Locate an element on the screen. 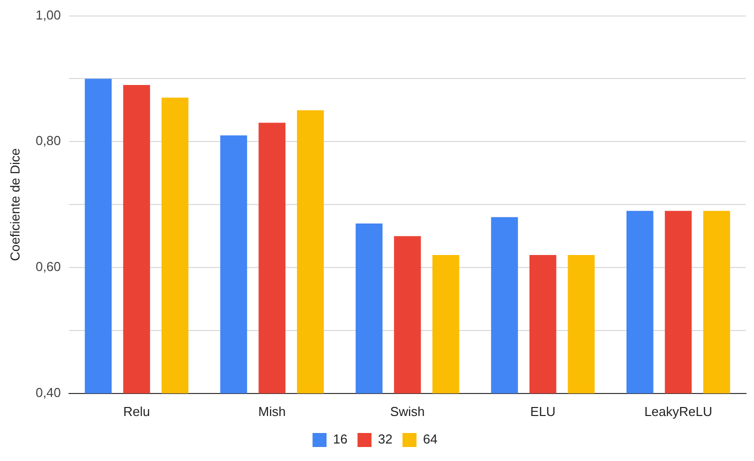 Image resolution: width=754 pixels, height=461 pixels. x-tick-label: Swish is located at coordinates (407, 411).